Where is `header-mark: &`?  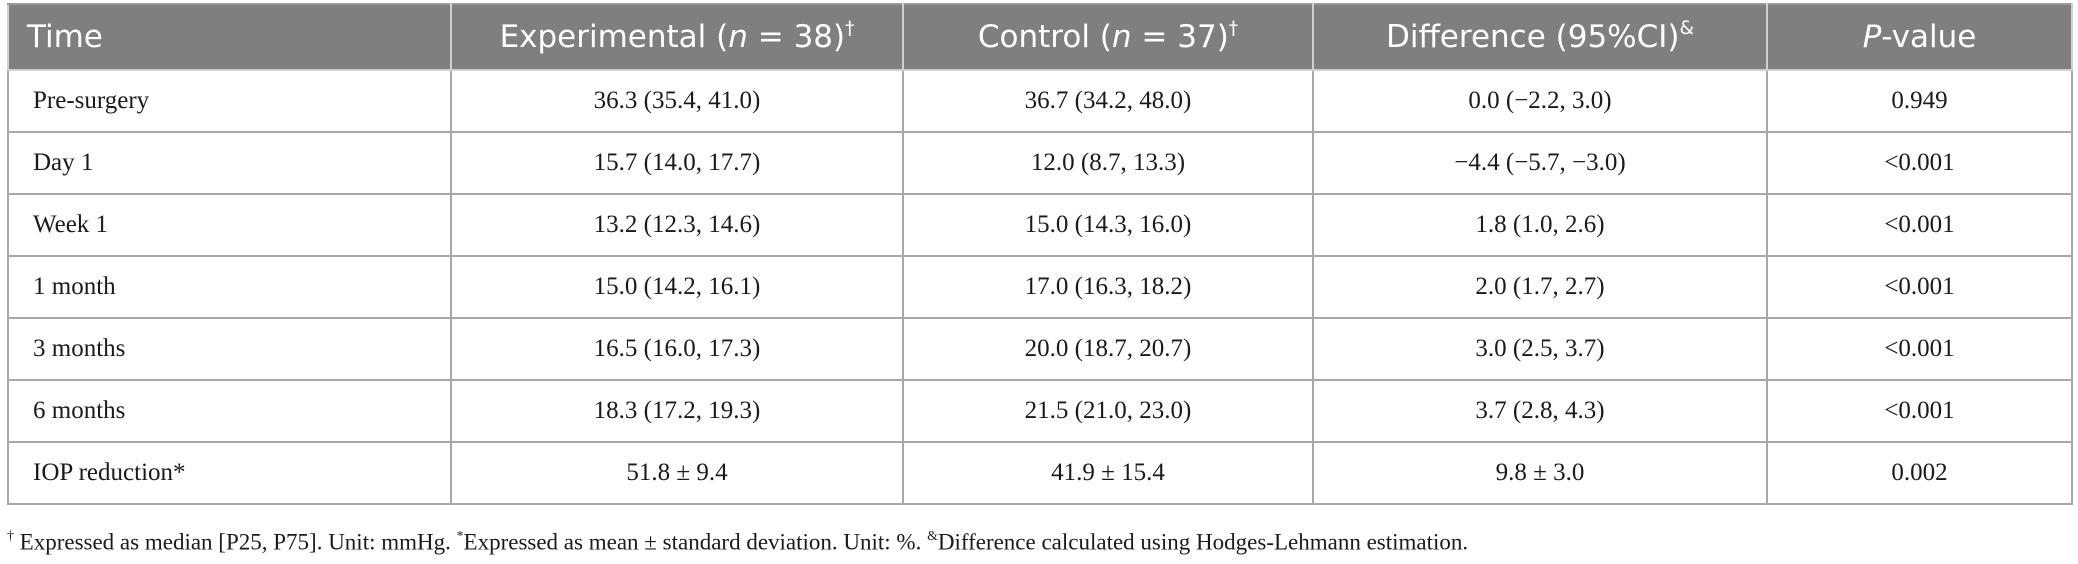 header-mark: & is located at coordinates (1687, 29).